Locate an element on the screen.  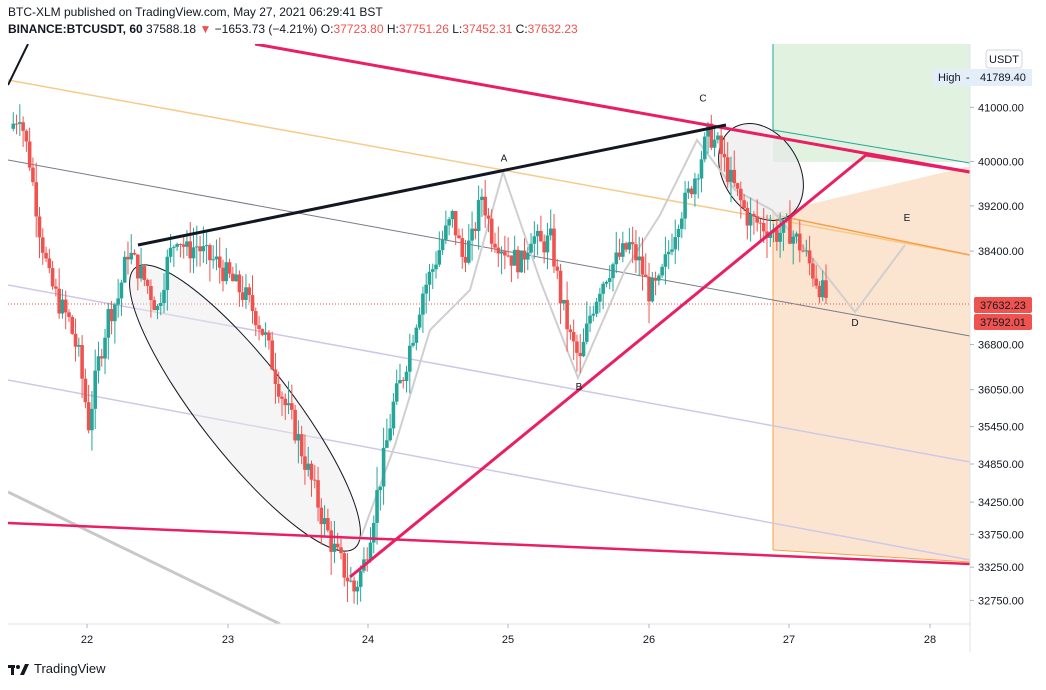
currency-label: USDT is located at coordinates (1004, 60).